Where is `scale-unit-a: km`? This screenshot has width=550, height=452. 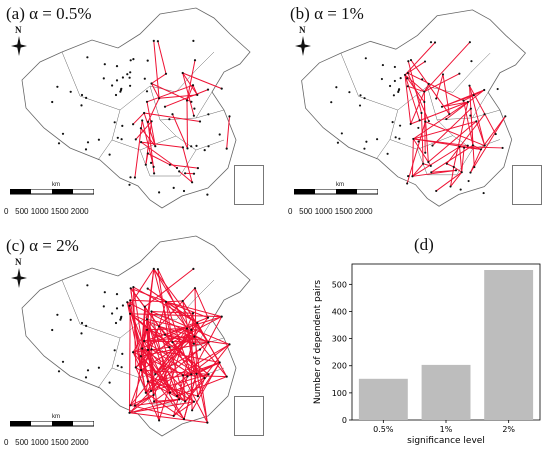
scale-unit-a: km is located at coordinates (56, 185).